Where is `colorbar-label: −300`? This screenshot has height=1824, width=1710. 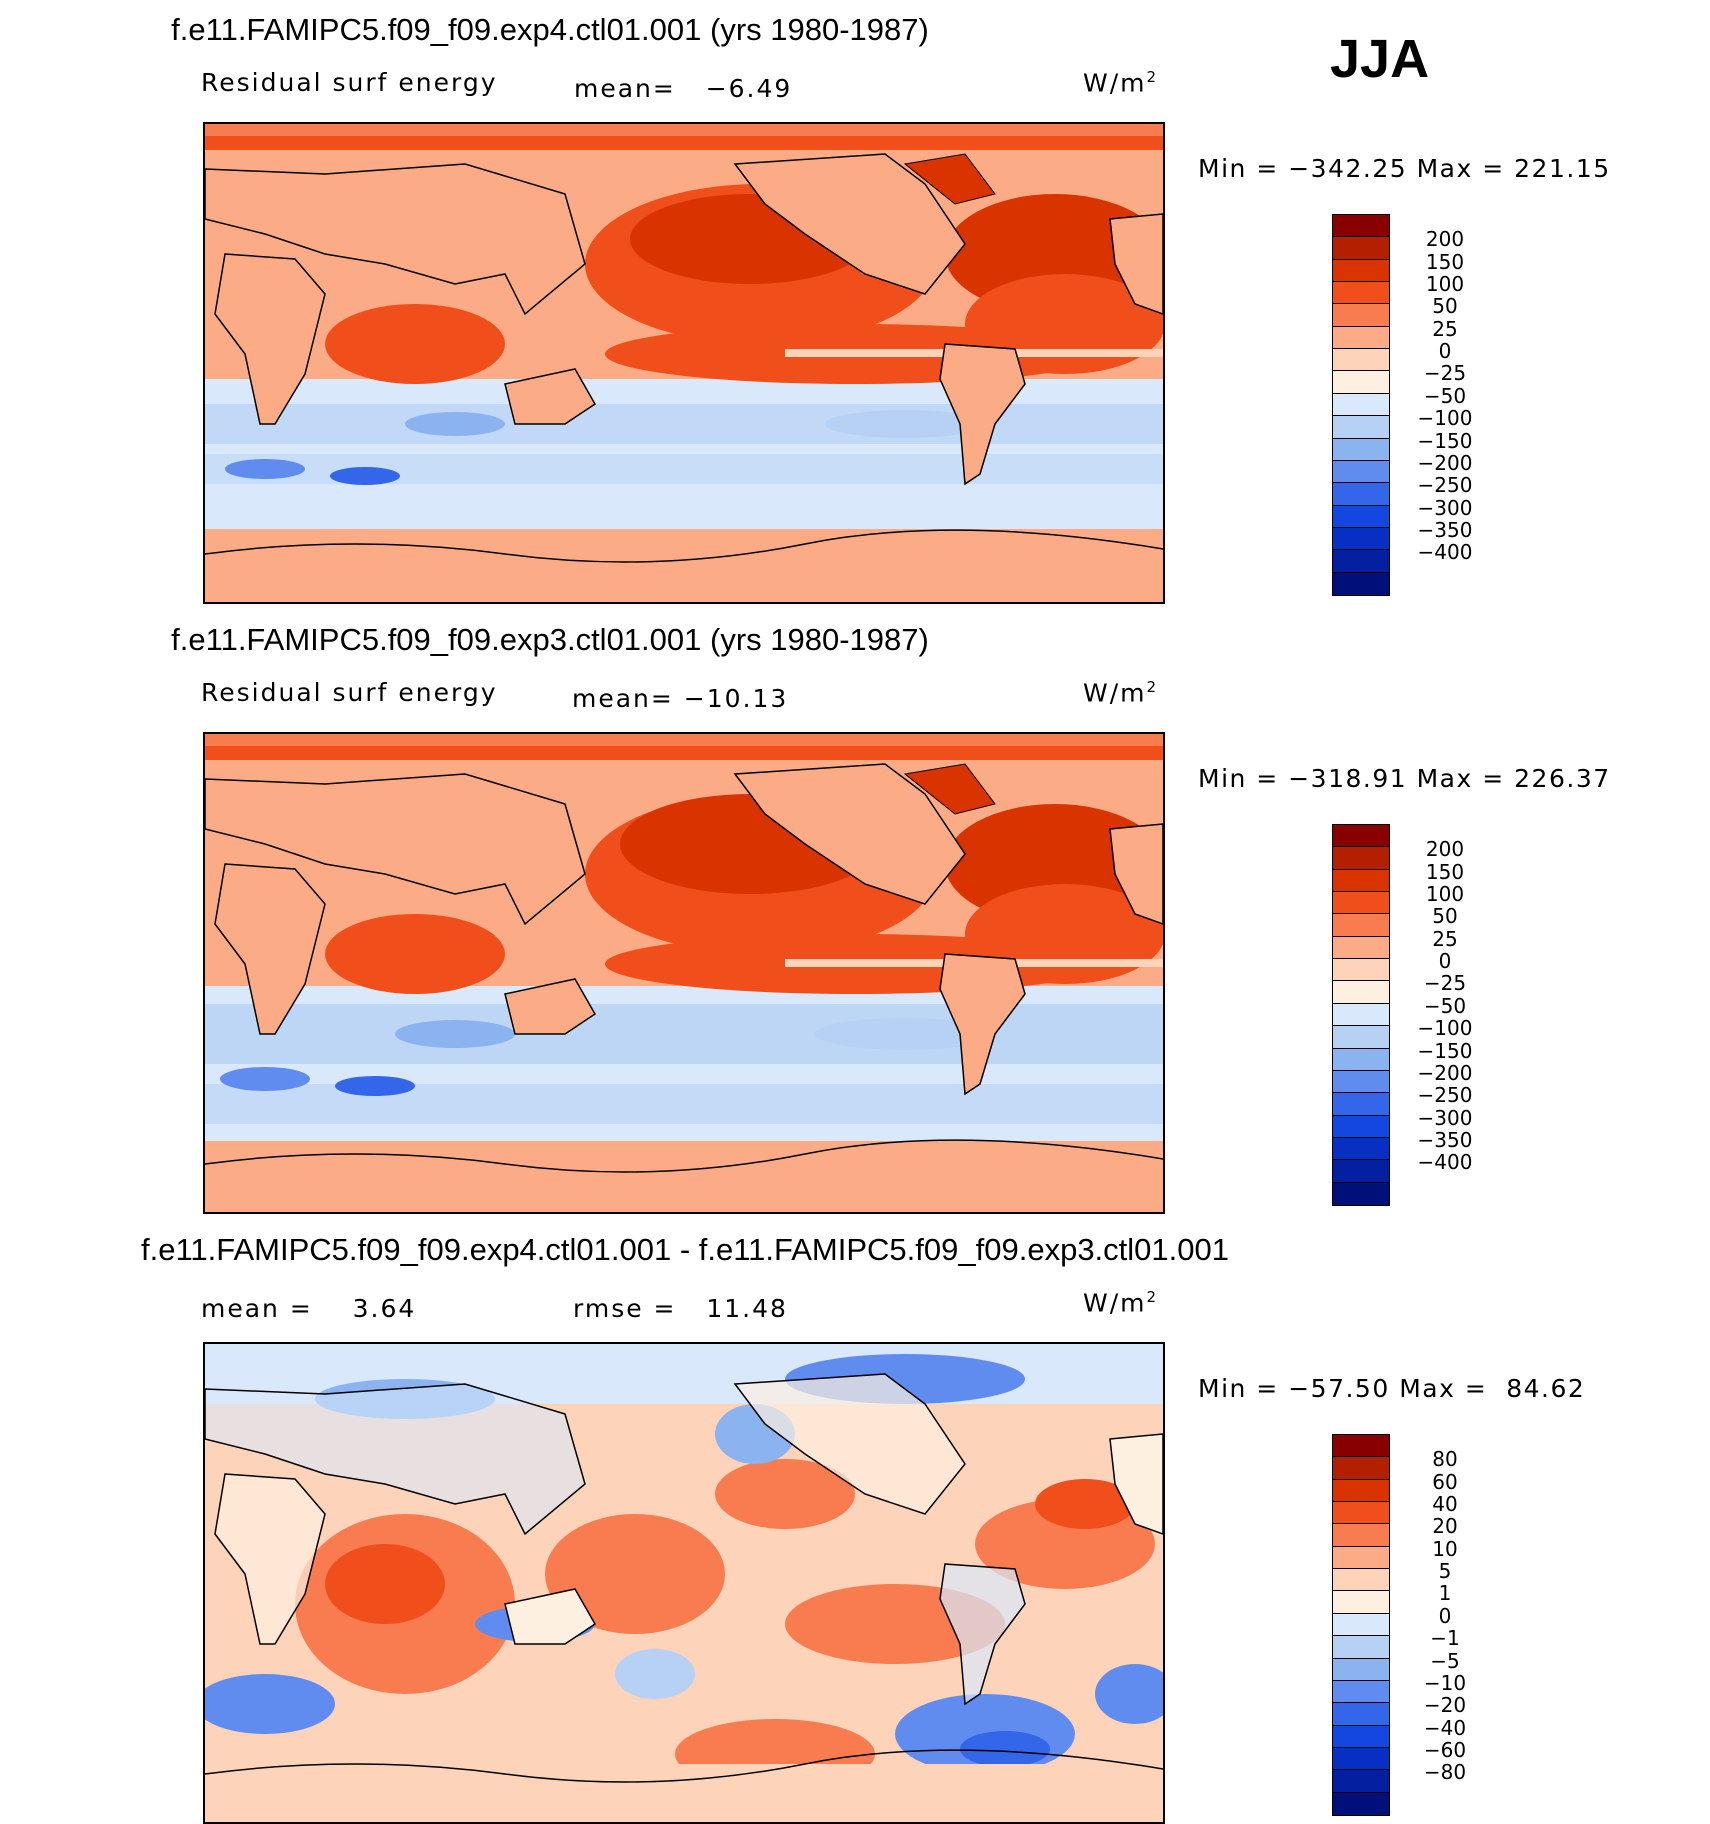
colorbar-label: −300 is located at coordinates (1445, 1117).